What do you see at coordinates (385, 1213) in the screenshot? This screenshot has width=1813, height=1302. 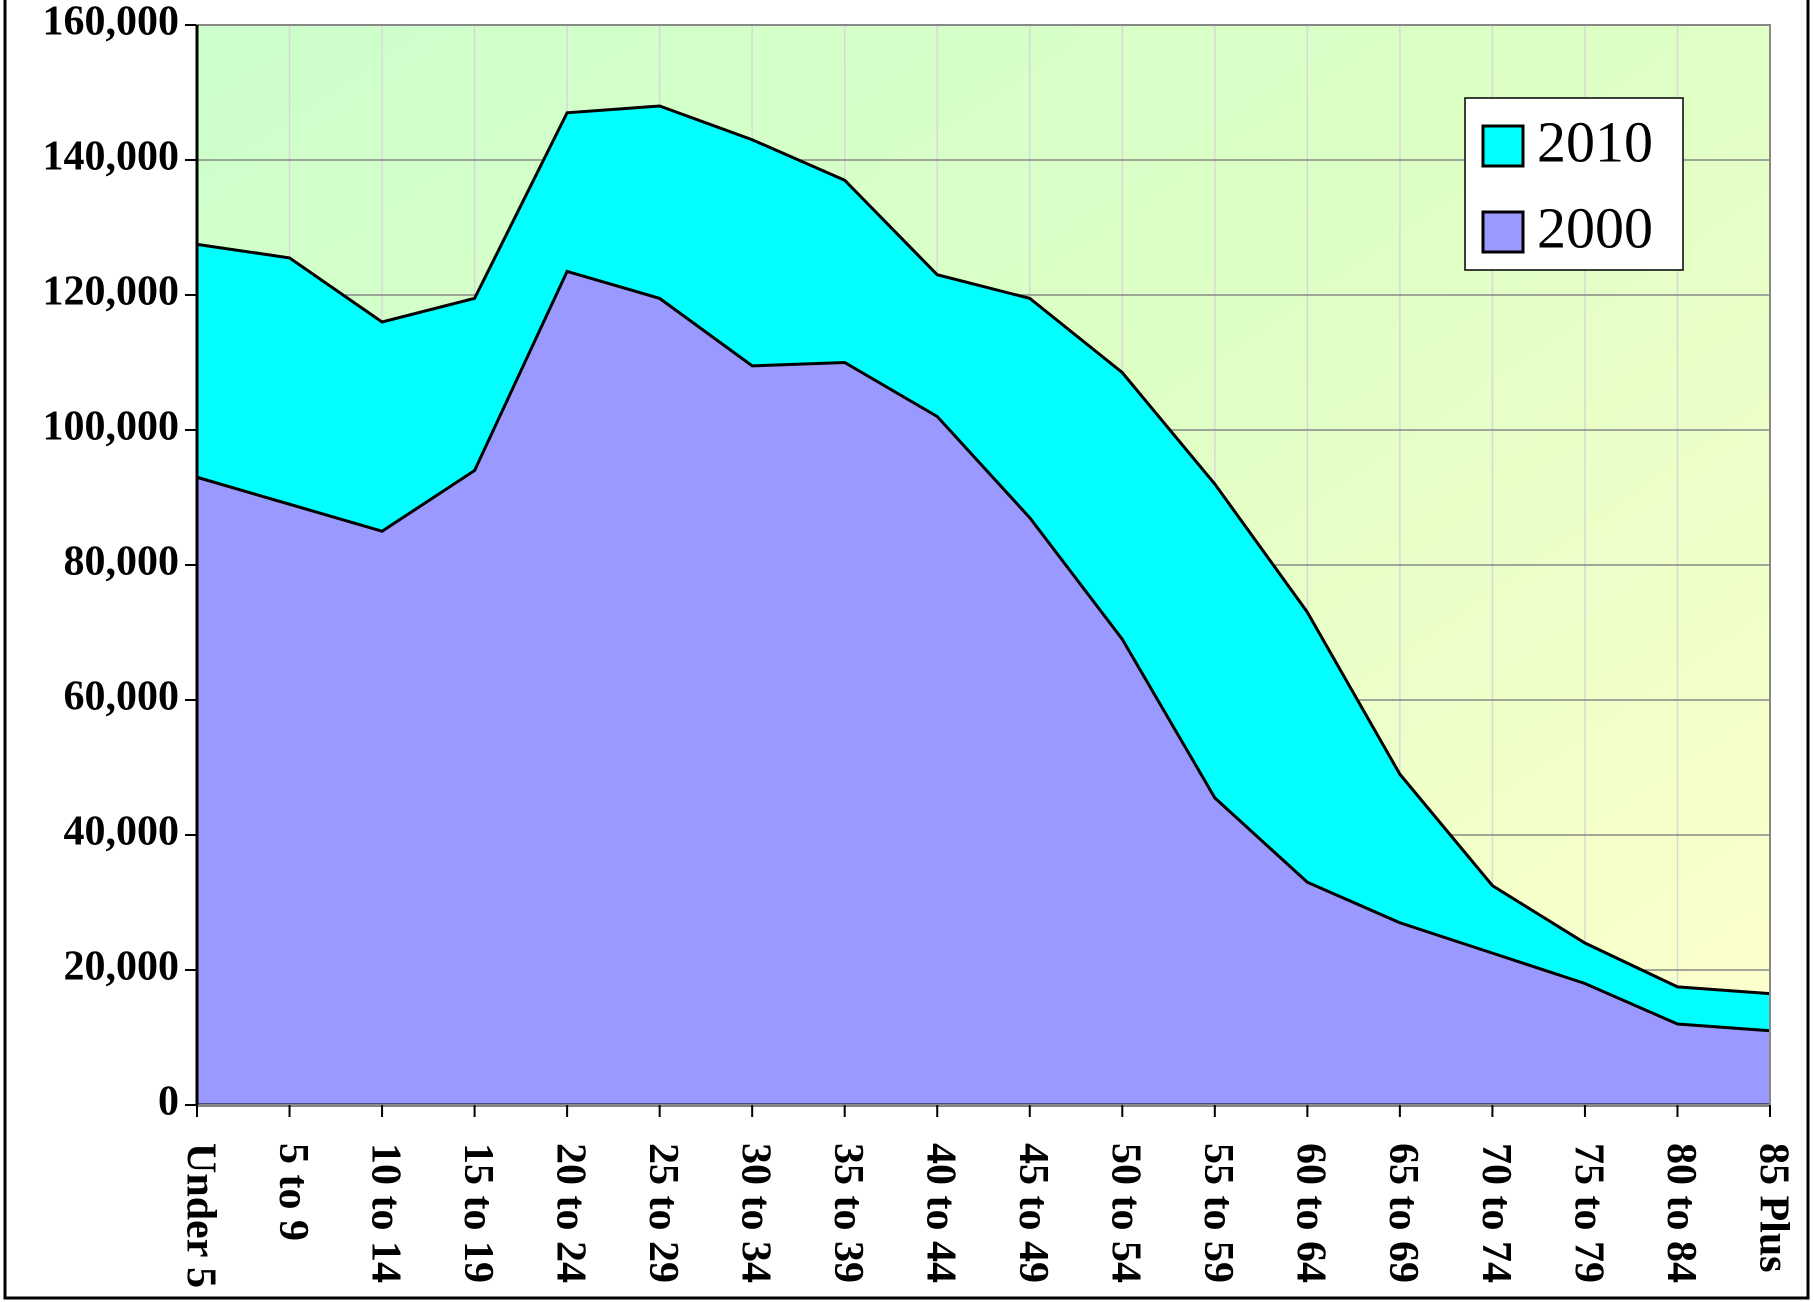 I see `x-tick-label: 10 to 14` at bounding box center [385, 1213].